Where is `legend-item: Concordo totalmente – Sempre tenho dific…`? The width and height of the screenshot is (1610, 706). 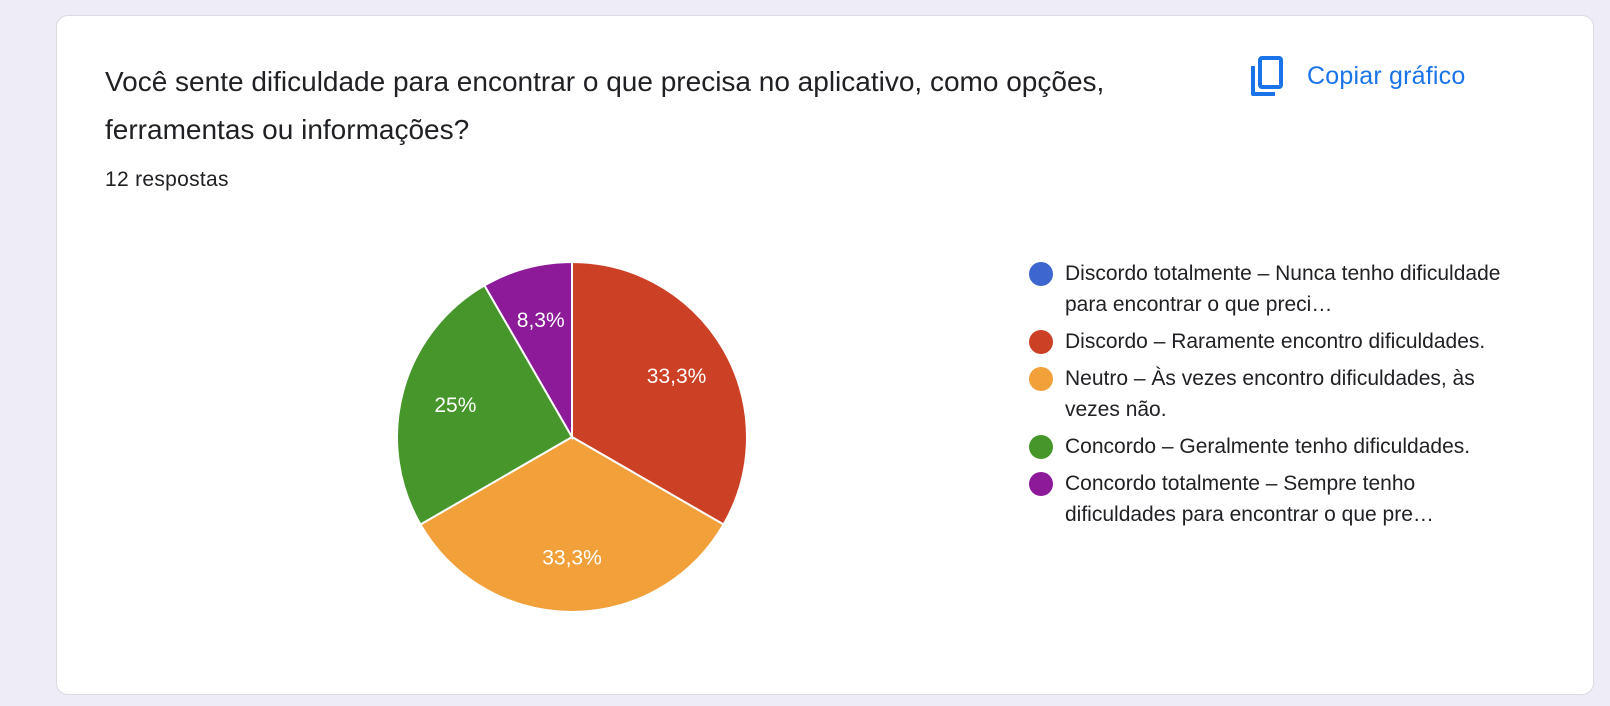 legend-item: Concordo totalmente – Sempre tenho dific… is located at coordinates (1269, 499).